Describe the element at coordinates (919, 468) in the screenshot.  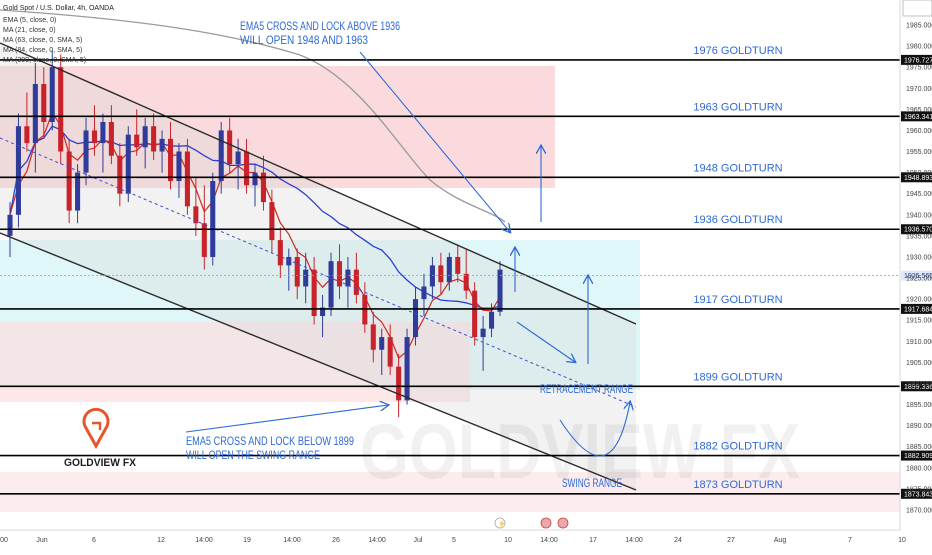
I see `price-tick-1880: 1880.000` at that location.